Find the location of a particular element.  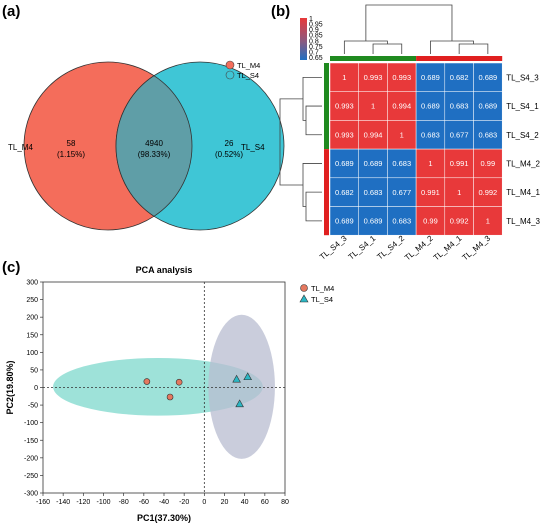

heatmap-column-label: TL_S4_1 is located at coordinates (362, 247).